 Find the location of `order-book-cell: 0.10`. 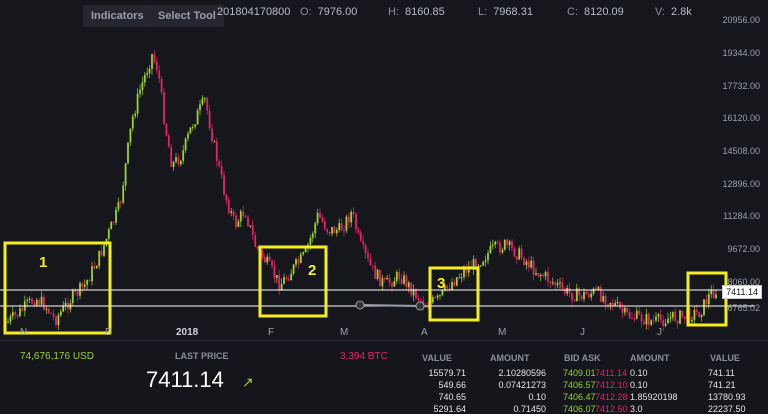

order-book-cell: 0.10 is located at coordinates (537, 397).